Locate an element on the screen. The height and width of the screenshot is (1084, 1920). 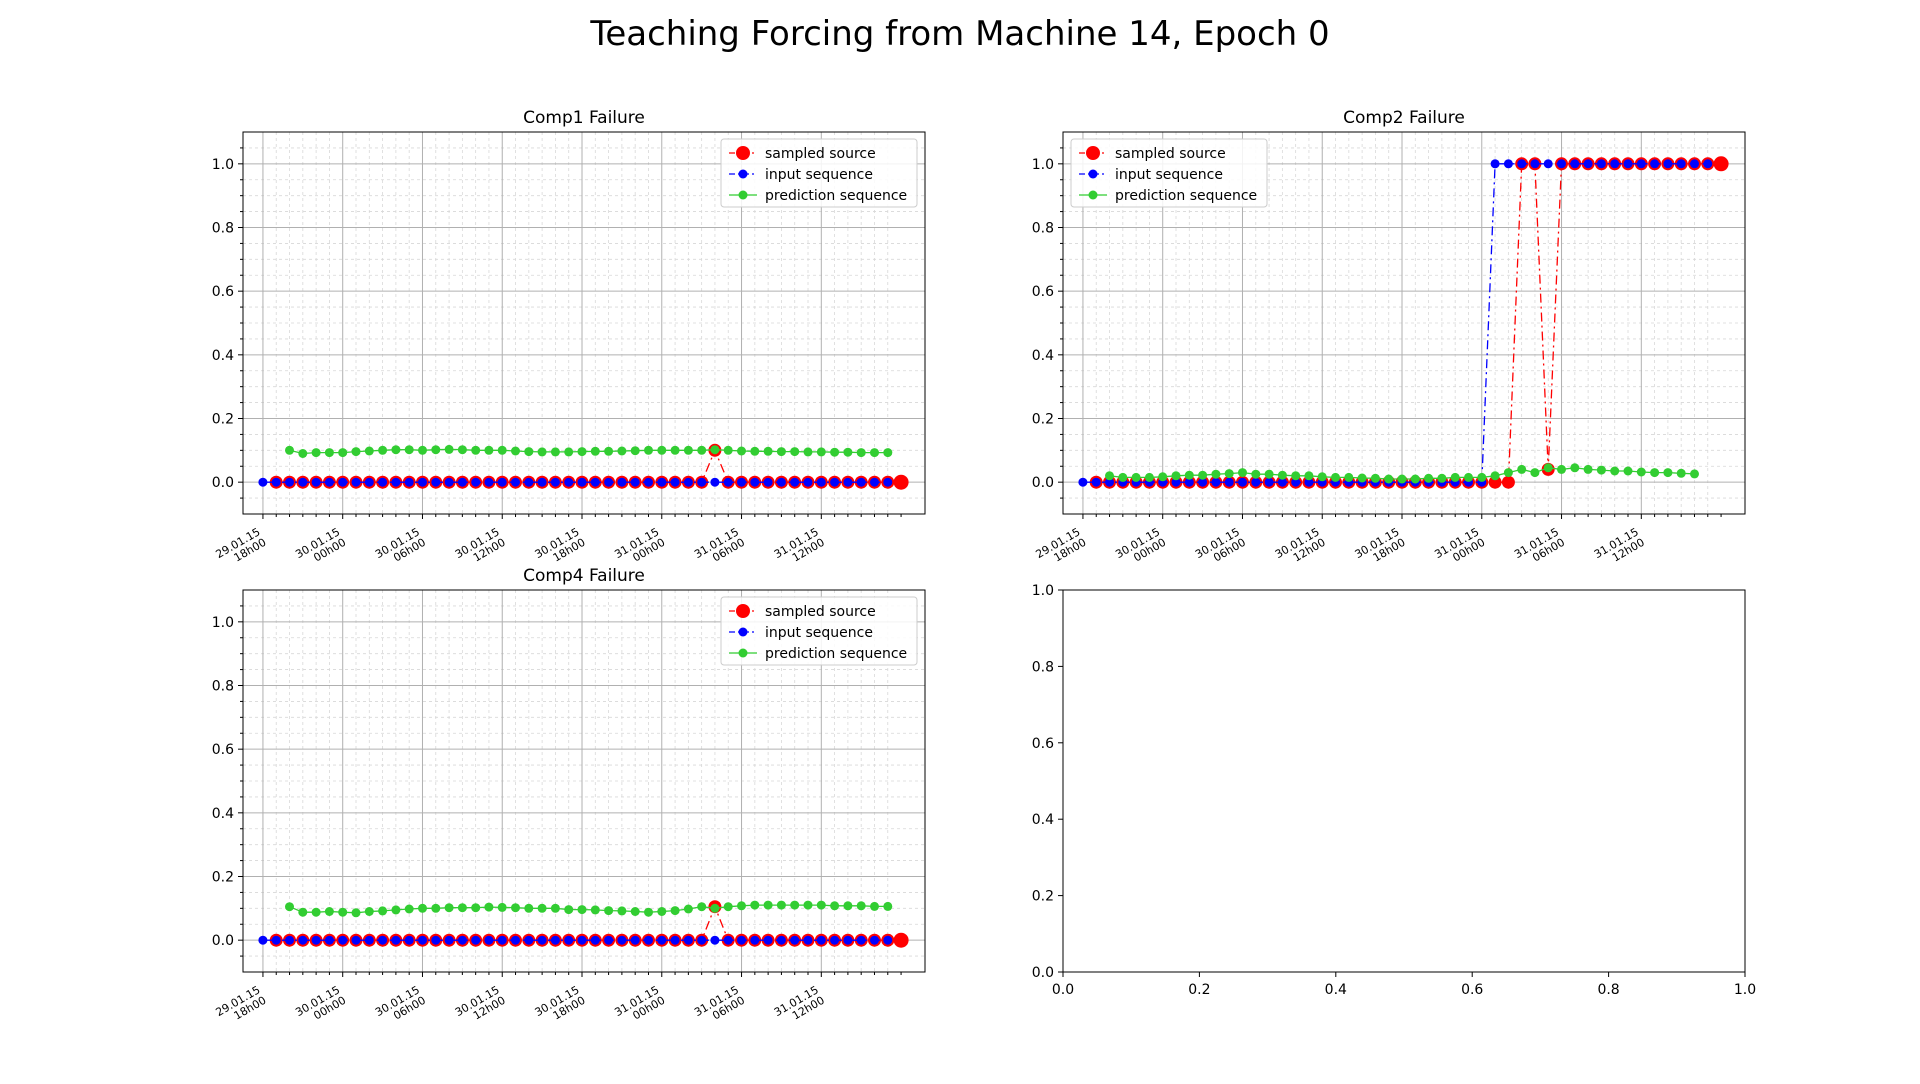
x-tick-label: 31.01.1500h00 is located at coordinates (1459, 548).